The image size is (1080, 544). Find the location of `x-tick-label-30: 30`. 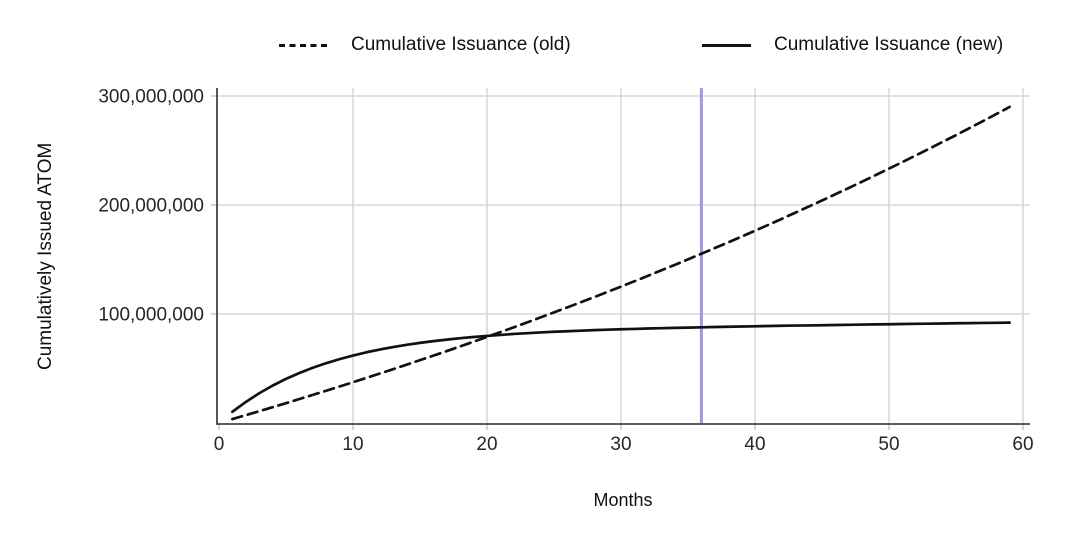

x-tick-label-30: 30 is located at coordinates (620, 444).